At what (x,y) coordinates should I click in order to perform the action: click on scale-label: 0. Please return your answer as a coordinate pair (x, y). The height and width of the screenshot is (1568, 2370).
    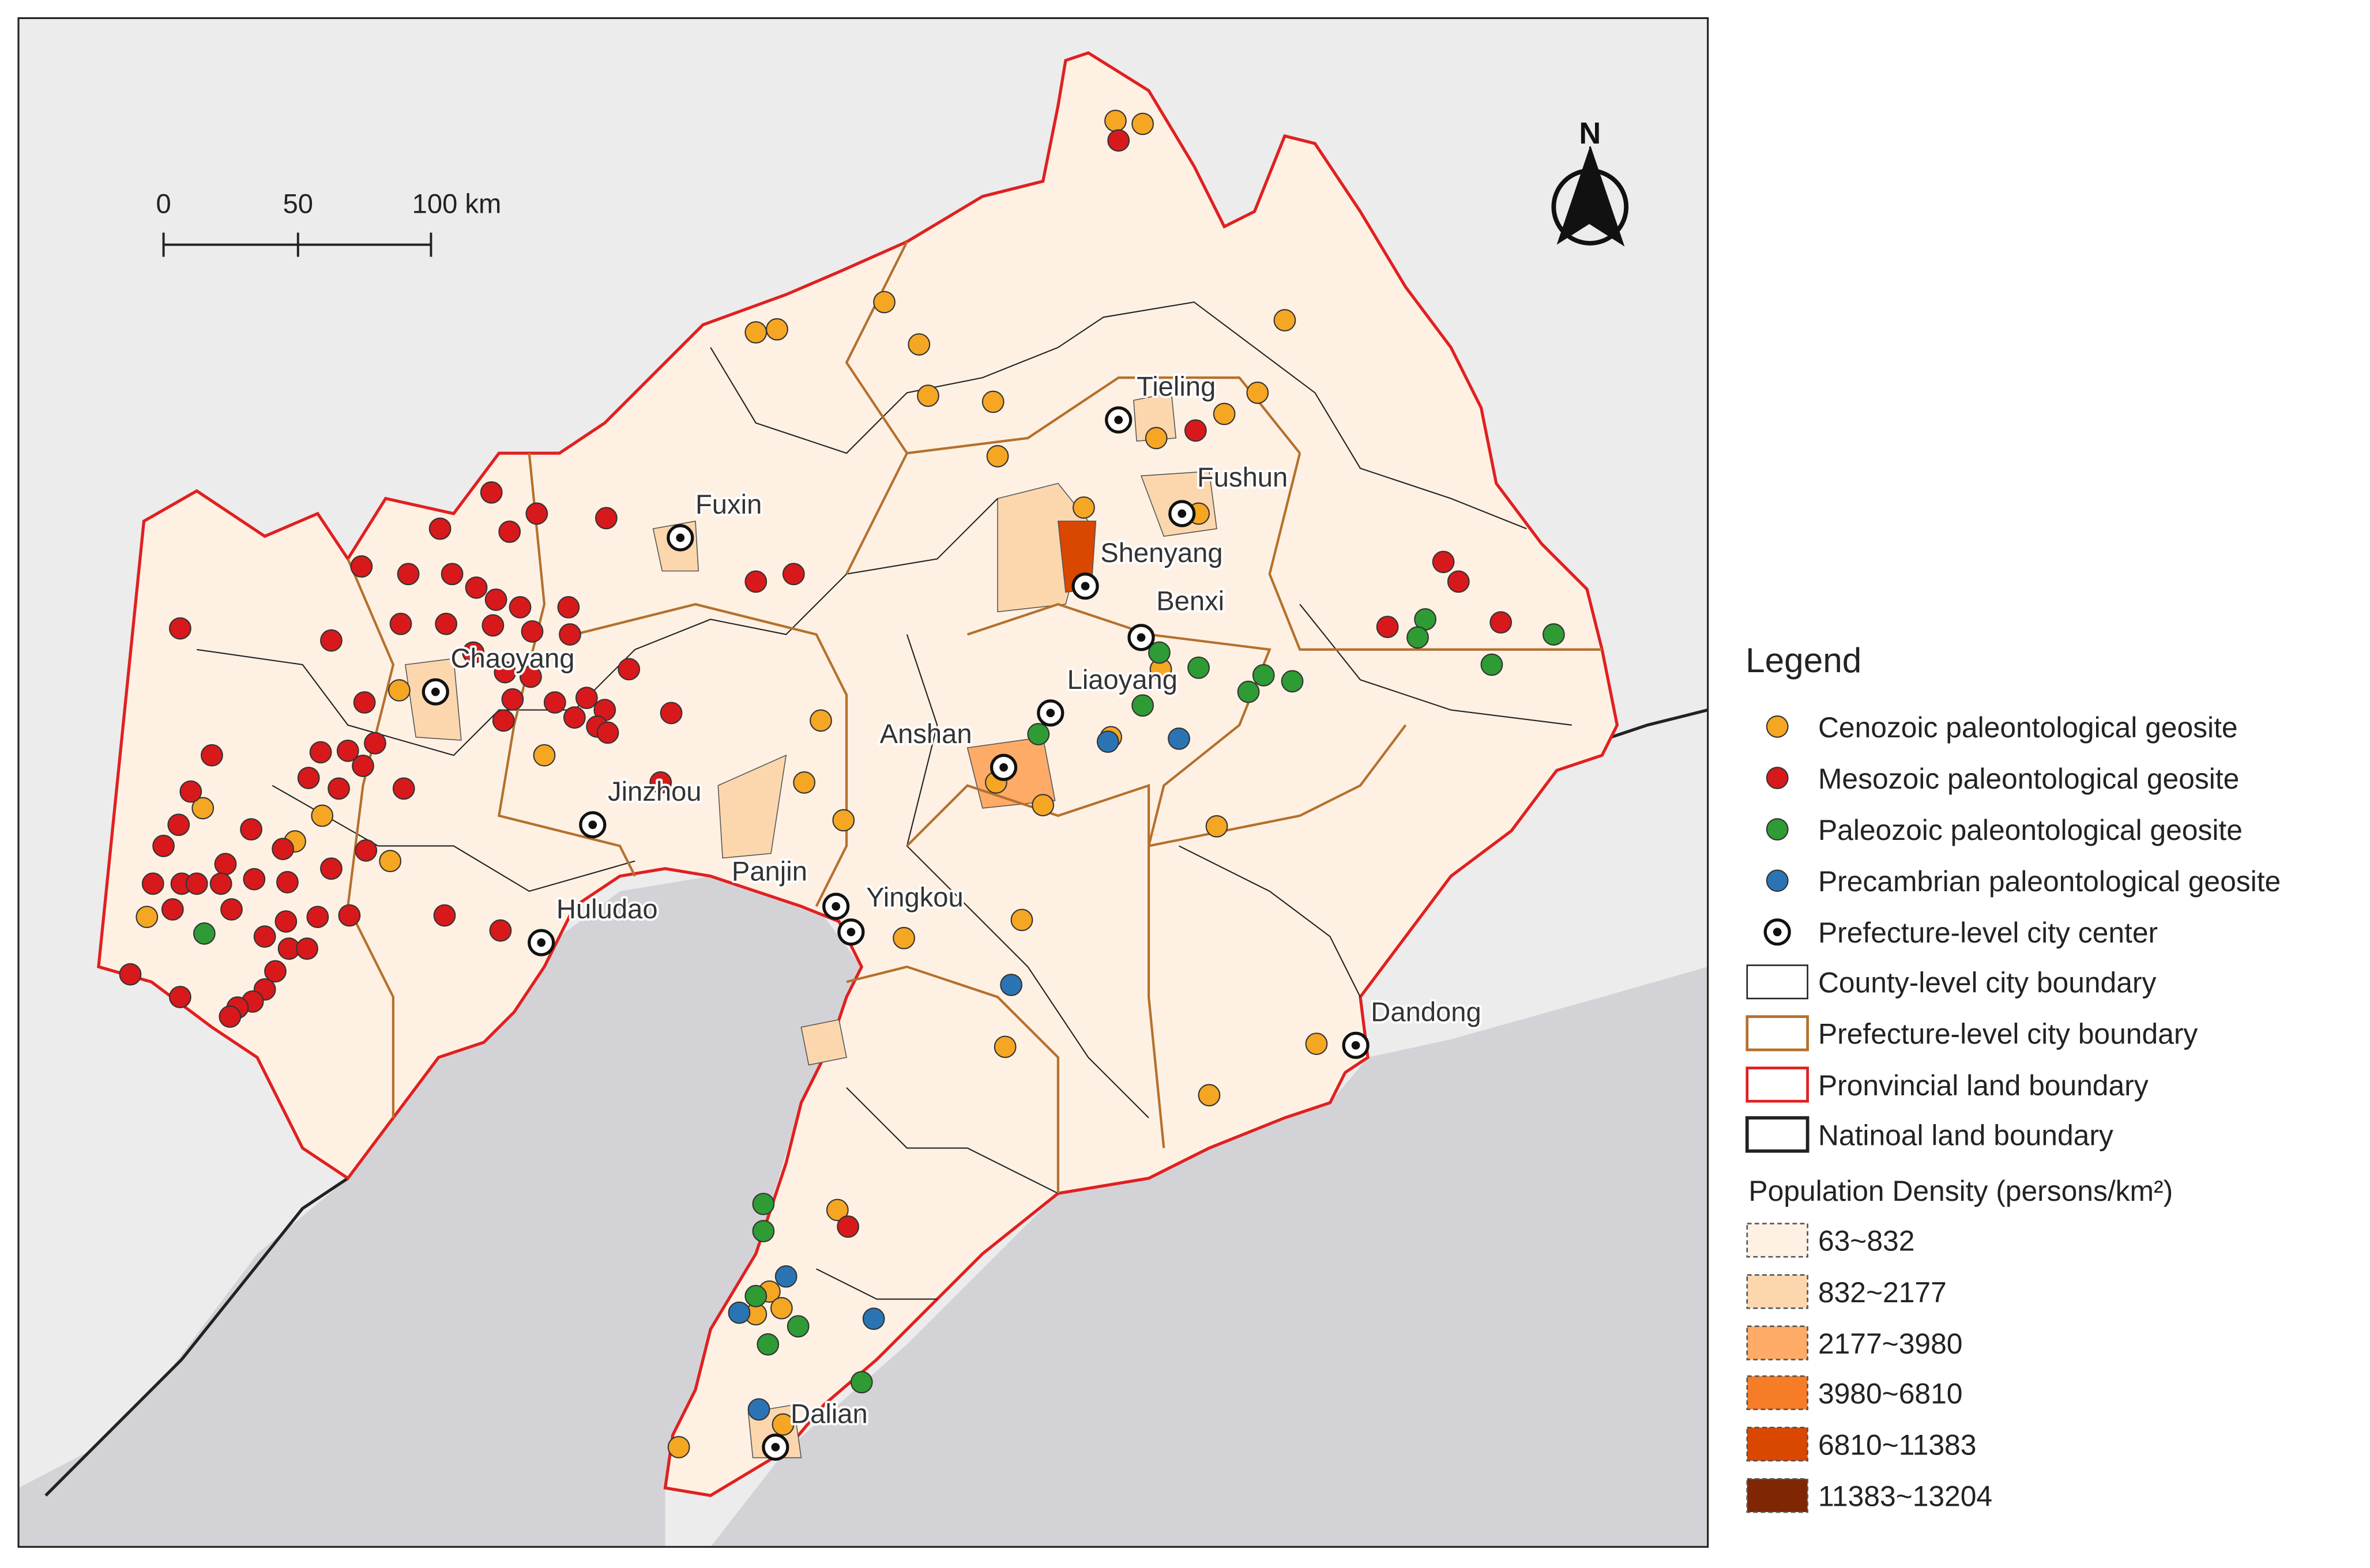
    Looking at the image, I should click on (163, 203).